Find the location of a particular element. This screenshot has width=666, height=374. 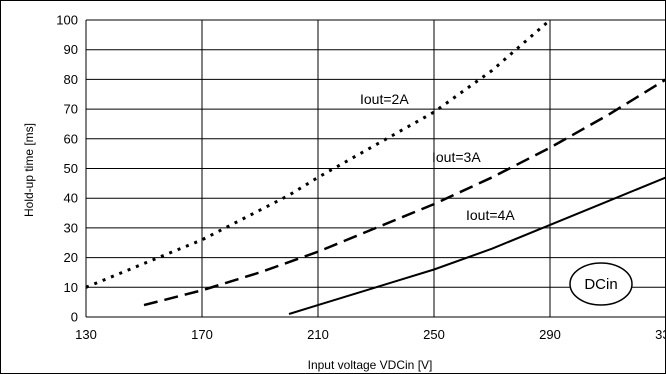

x-tick-label: 330 is located at coordinates (660, 334).